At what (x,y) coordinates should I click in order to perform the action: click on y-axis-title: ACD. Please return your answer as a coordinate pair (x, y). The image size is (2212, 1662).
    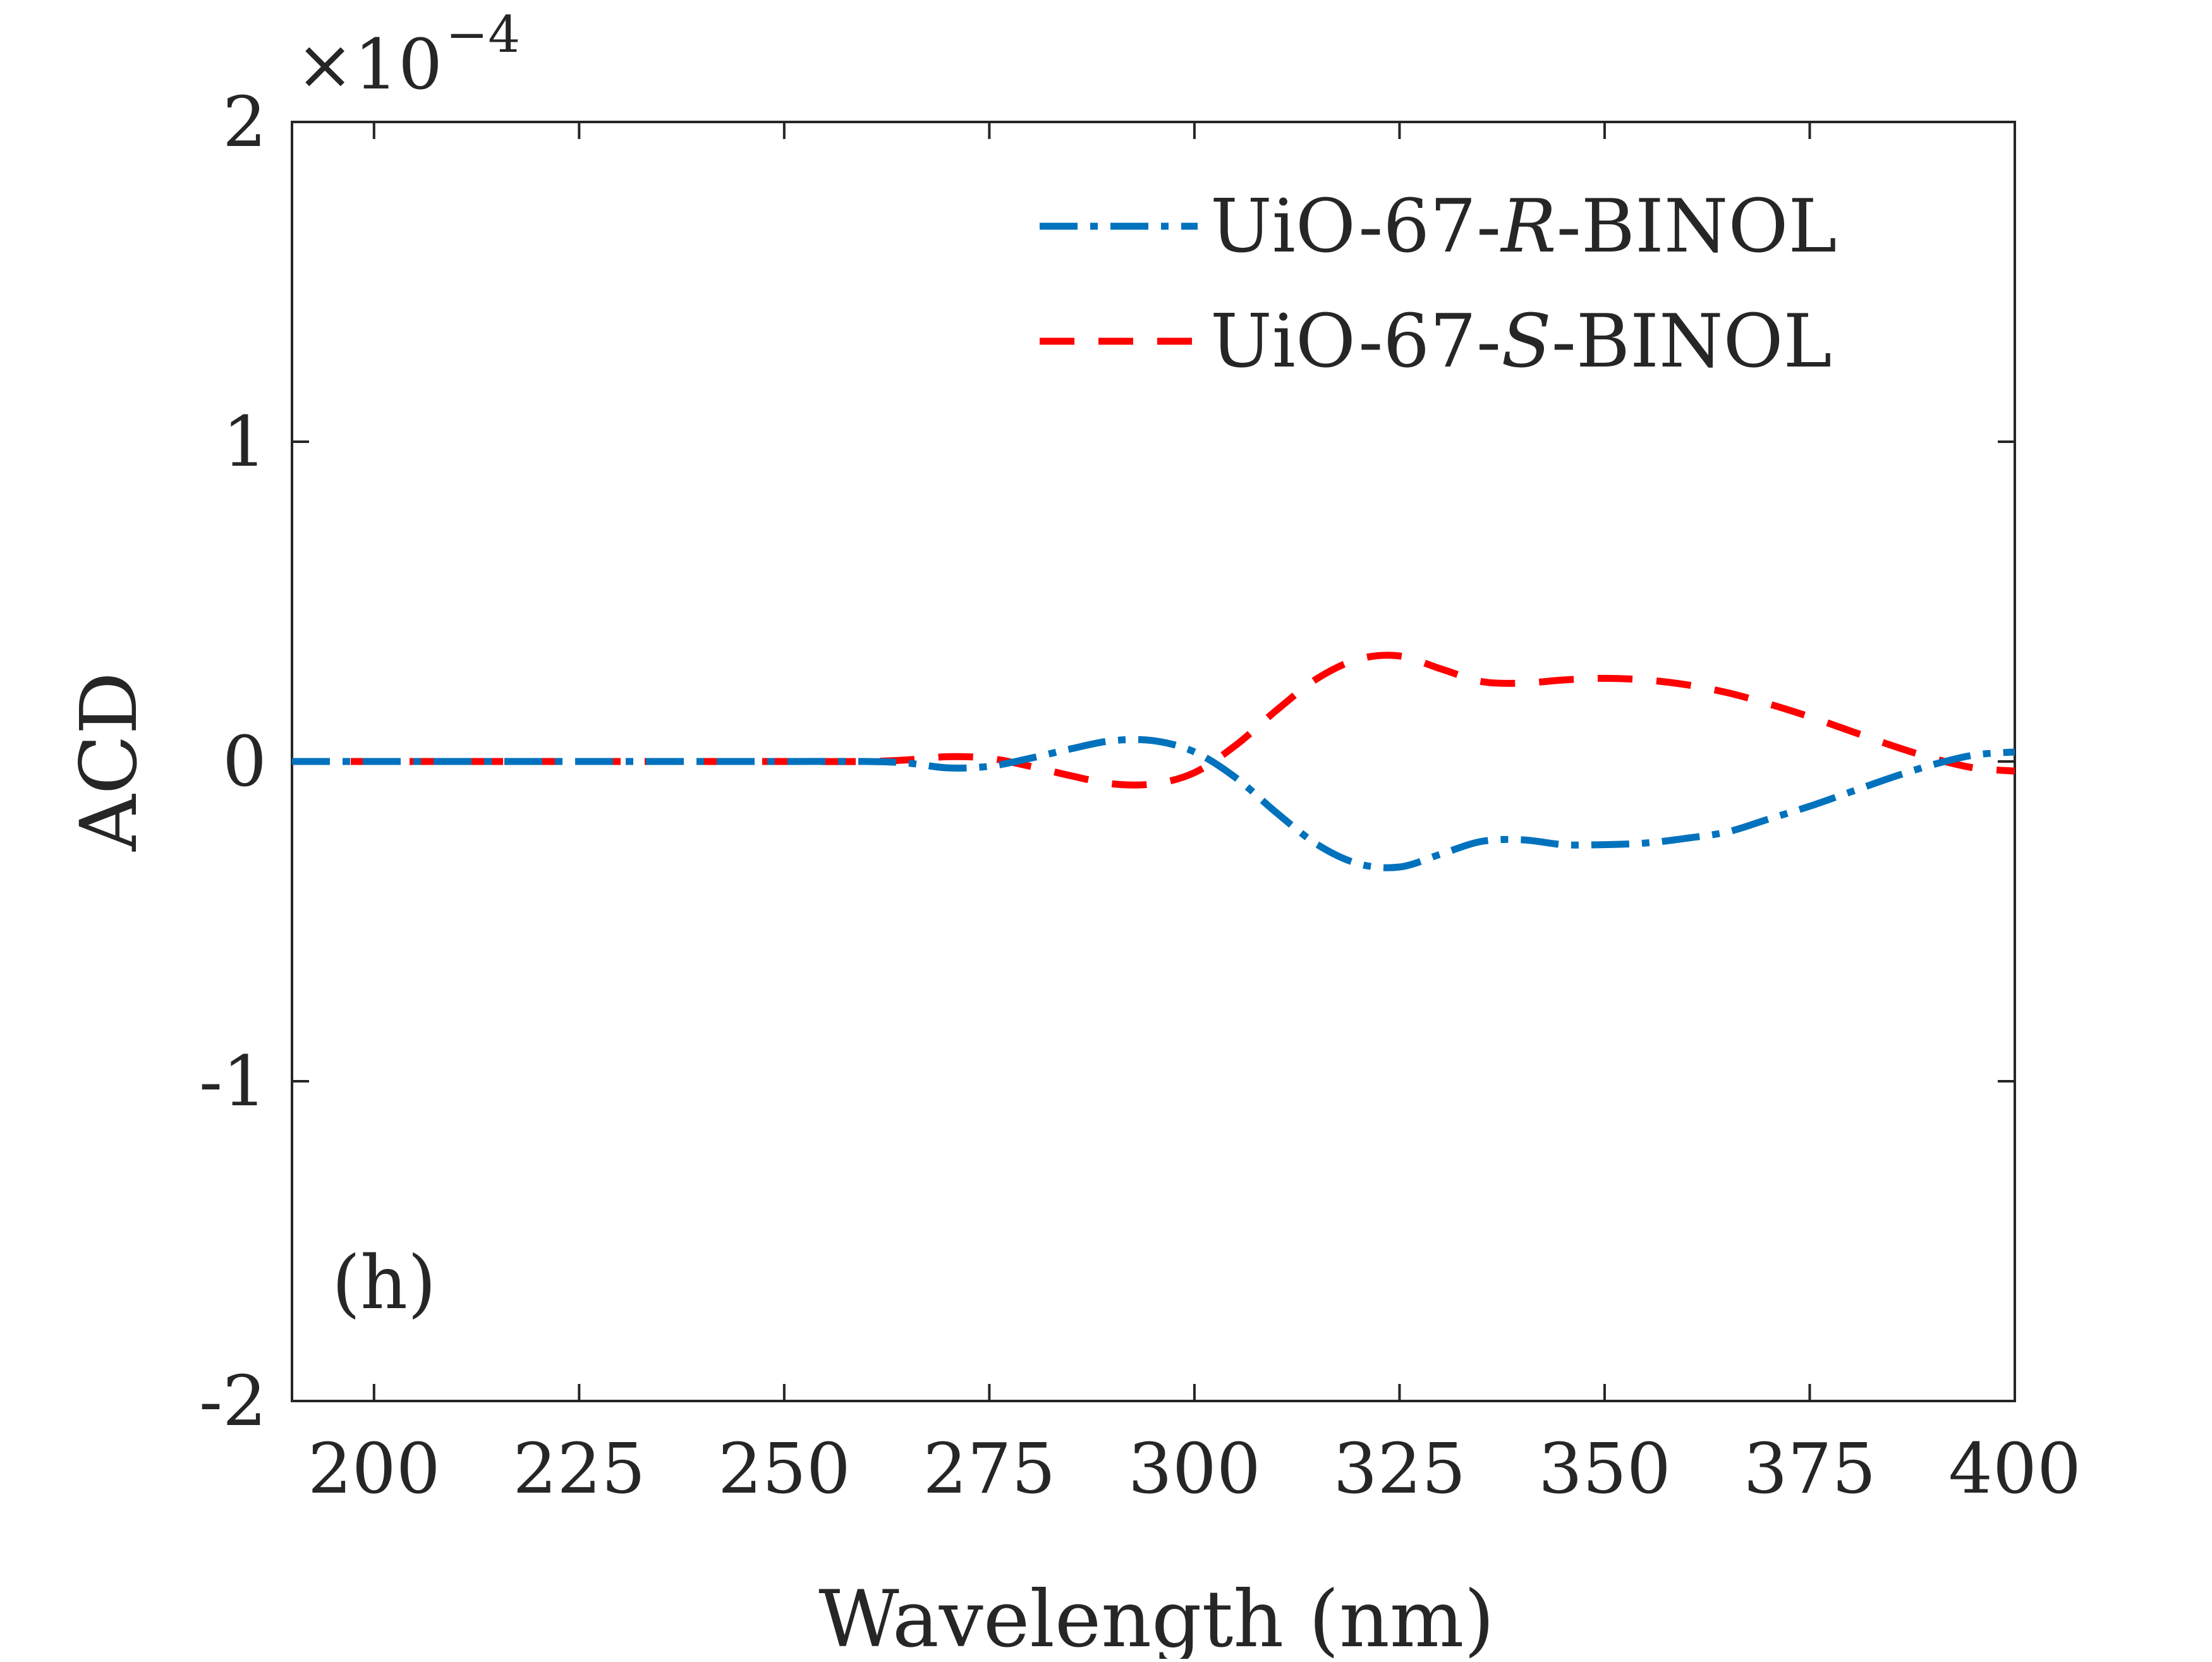
    Looking at the image, I should click on (110, 762).